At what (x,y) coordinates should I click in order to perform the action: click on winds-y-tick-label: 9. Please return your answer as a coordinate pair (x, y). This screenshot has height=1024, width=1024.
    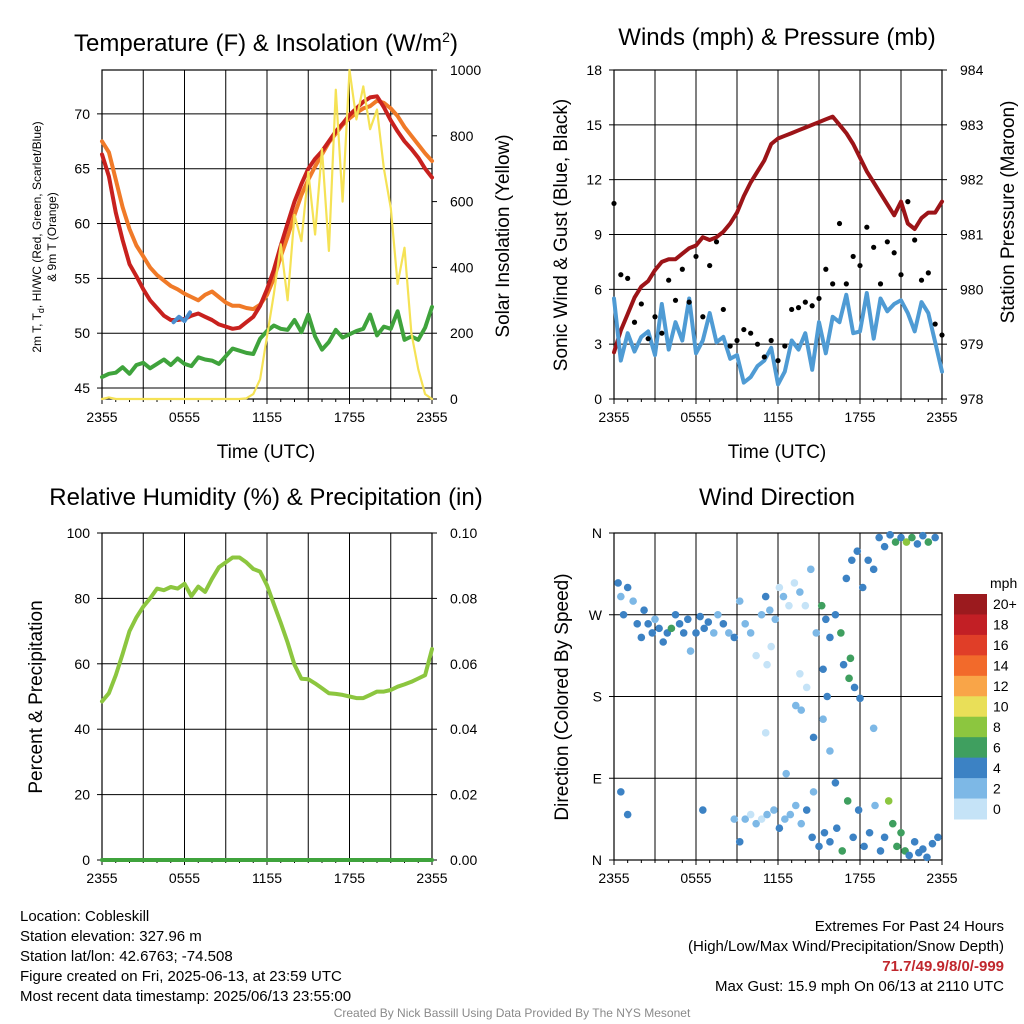
    Looking at the image, I should click on (598, 235).